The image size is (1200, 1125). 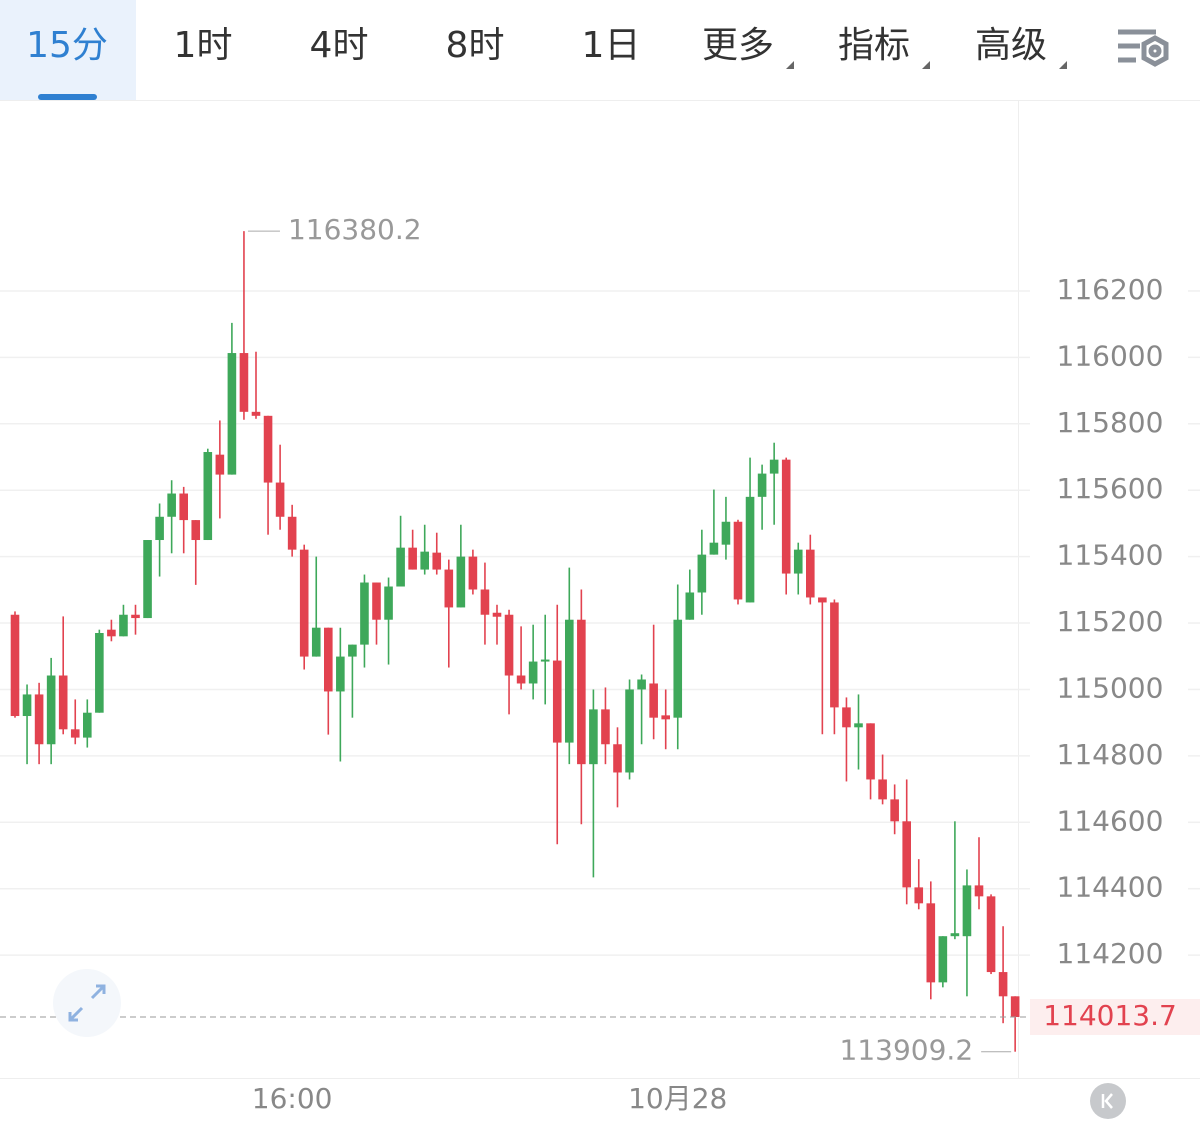 What do you see at coordinates (1110, 422) in the screenshot?
I see `y-tick-label: 115800` at bounding box center [1110, 422].